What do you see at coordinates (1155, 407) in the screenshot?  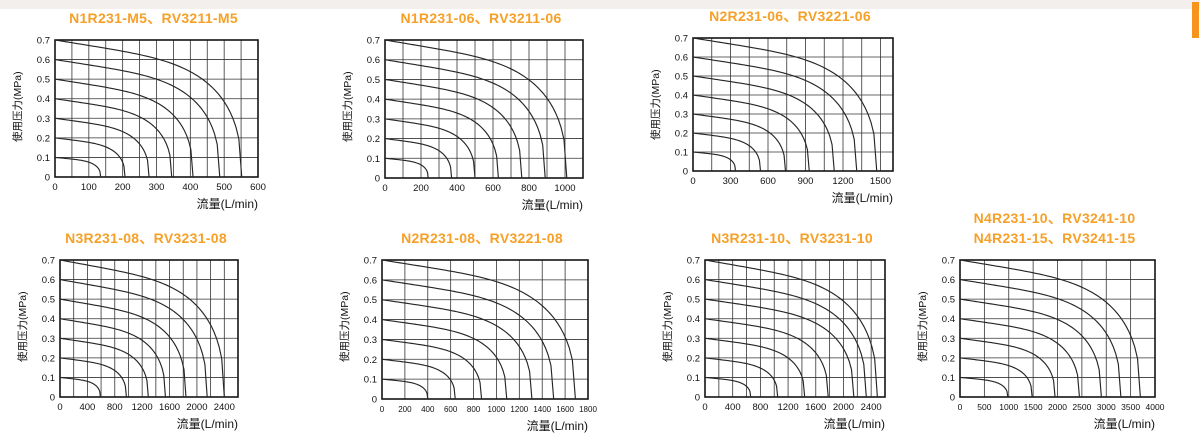 I see `x-tick-label: 4000` at bounding box center [1155, 407].